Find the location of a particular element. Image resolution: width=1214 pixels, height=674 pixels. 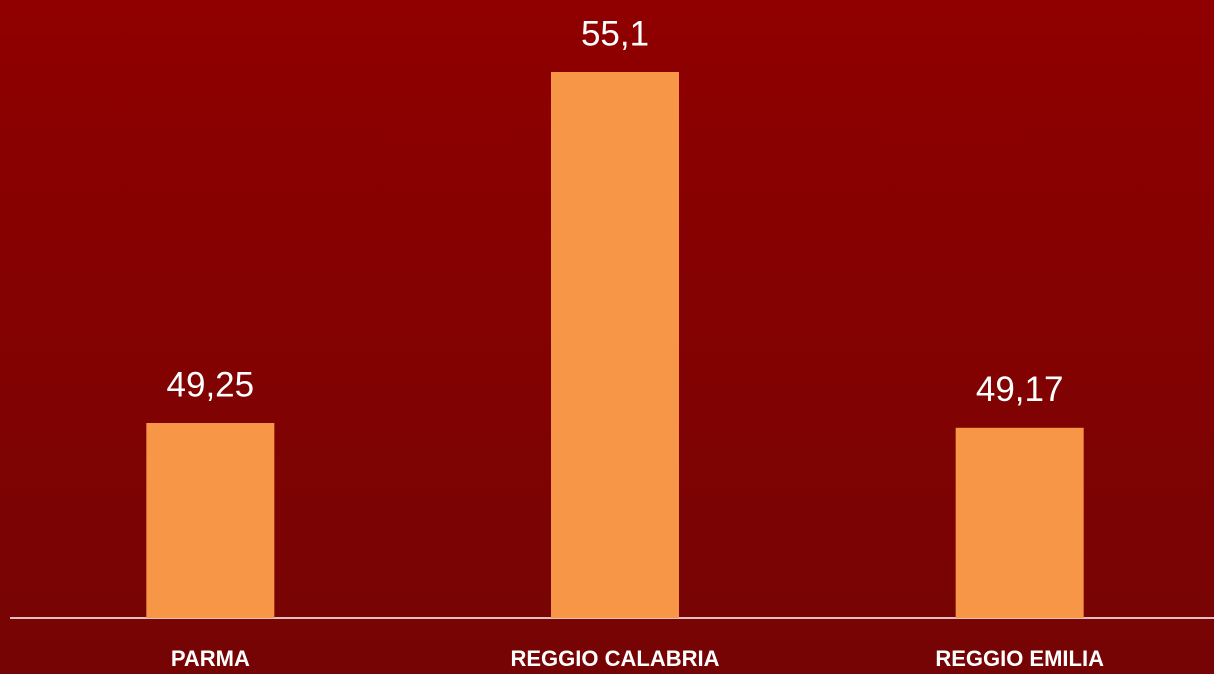

x-tick-label: REGGIO EMILIA is located at coordinates (1019, 658).